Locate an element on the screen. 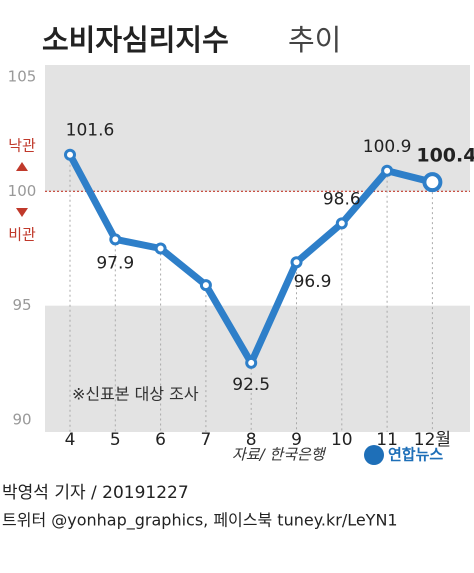 The width and height of the screenshot is (474, 573). data-label: 92.5 is located at coordinates (251, 385).